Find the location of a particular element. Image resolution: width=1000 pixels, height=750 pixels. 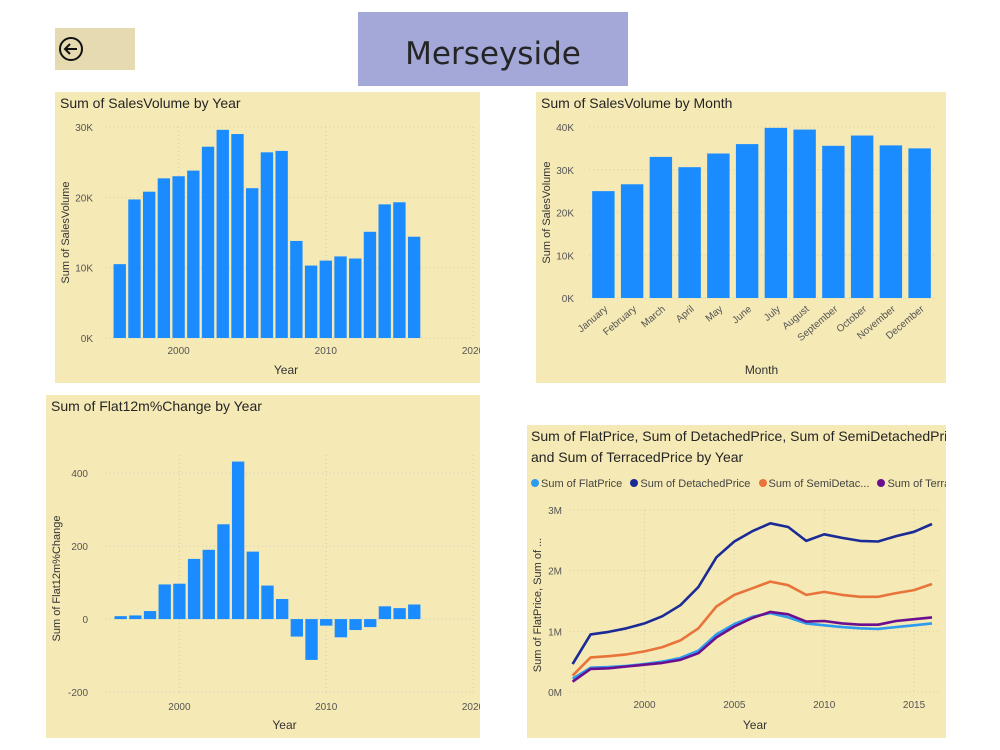

y-tick-label: 0 is located at coordinates (85, 620).